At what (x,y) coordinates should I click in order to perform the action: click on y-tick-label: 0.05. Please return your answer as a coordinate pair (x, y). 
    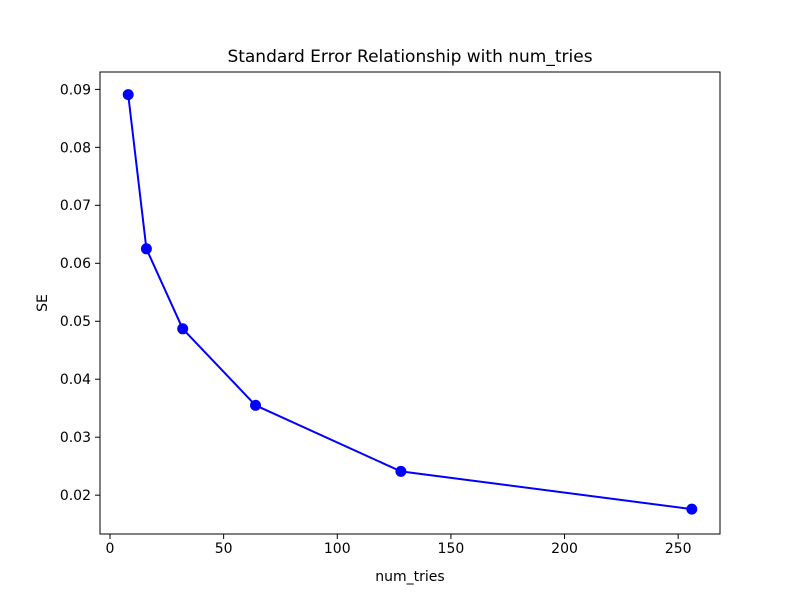
    Looking at the image, I should click on (75, 322).